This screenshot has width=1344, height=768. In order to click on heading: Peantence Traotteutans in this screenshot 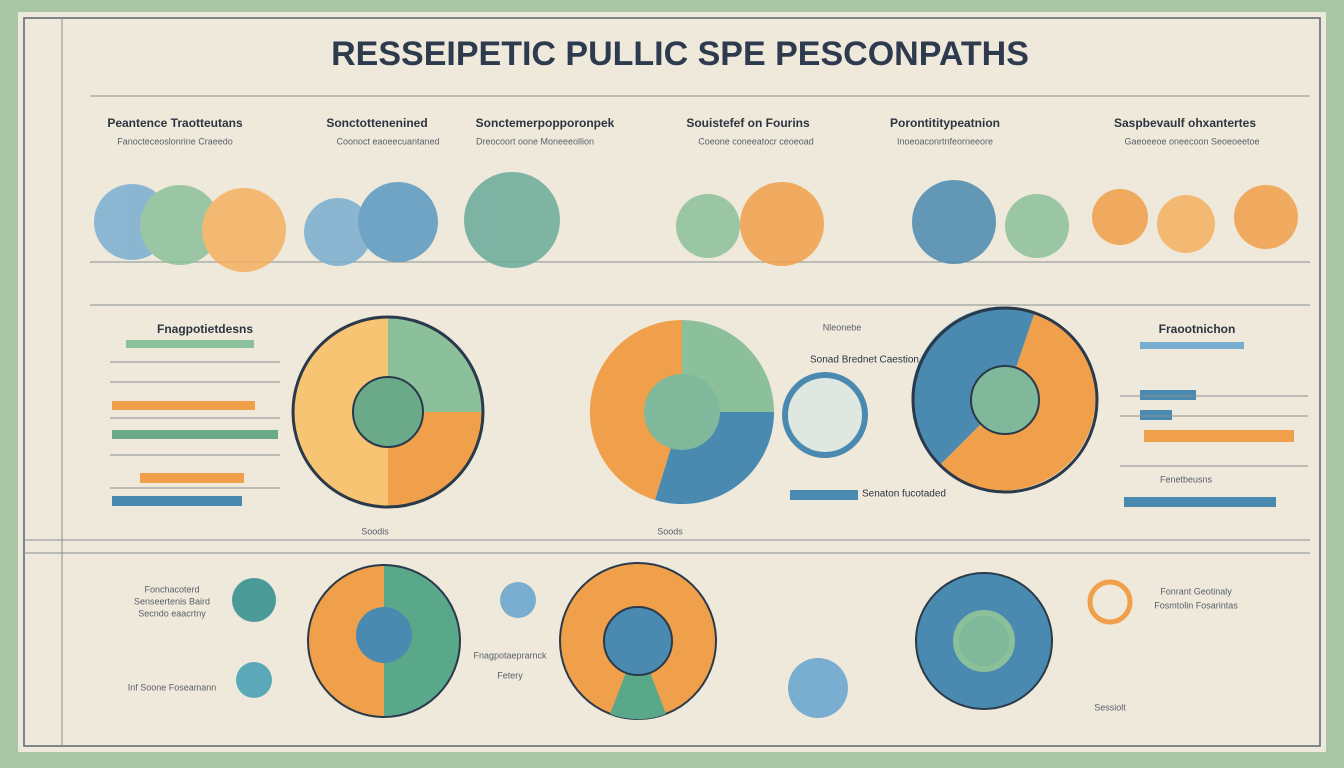, I will do `click(175, 123)`.